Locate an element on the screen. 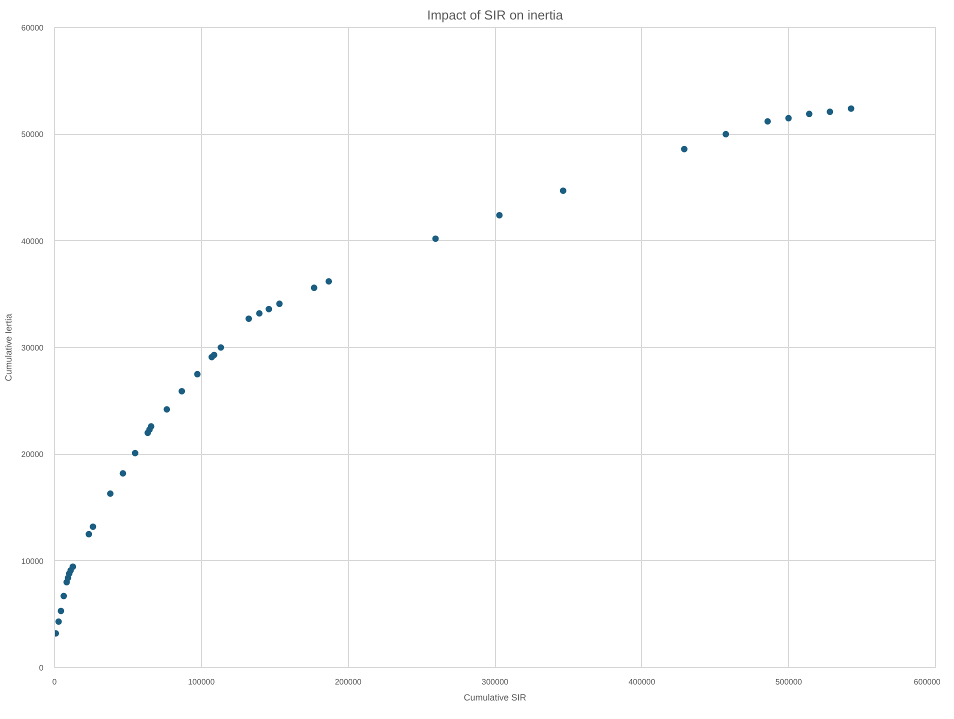  x-tick-label: 0 is located at coordinates (55, 682).